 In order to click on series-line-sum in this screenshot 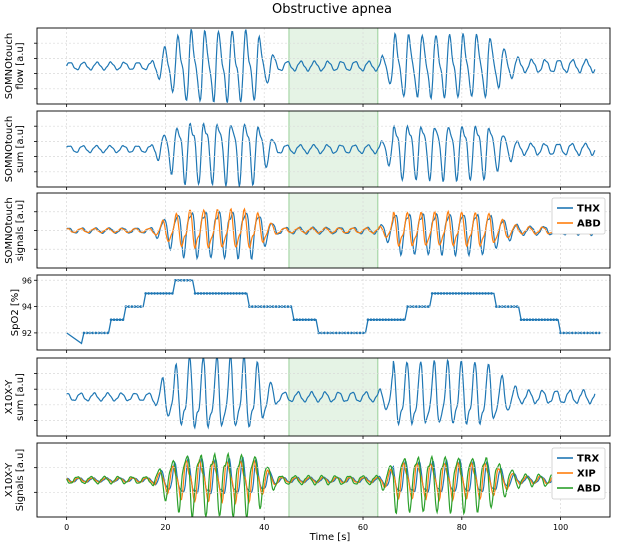, I will do `click(331, 154)`.